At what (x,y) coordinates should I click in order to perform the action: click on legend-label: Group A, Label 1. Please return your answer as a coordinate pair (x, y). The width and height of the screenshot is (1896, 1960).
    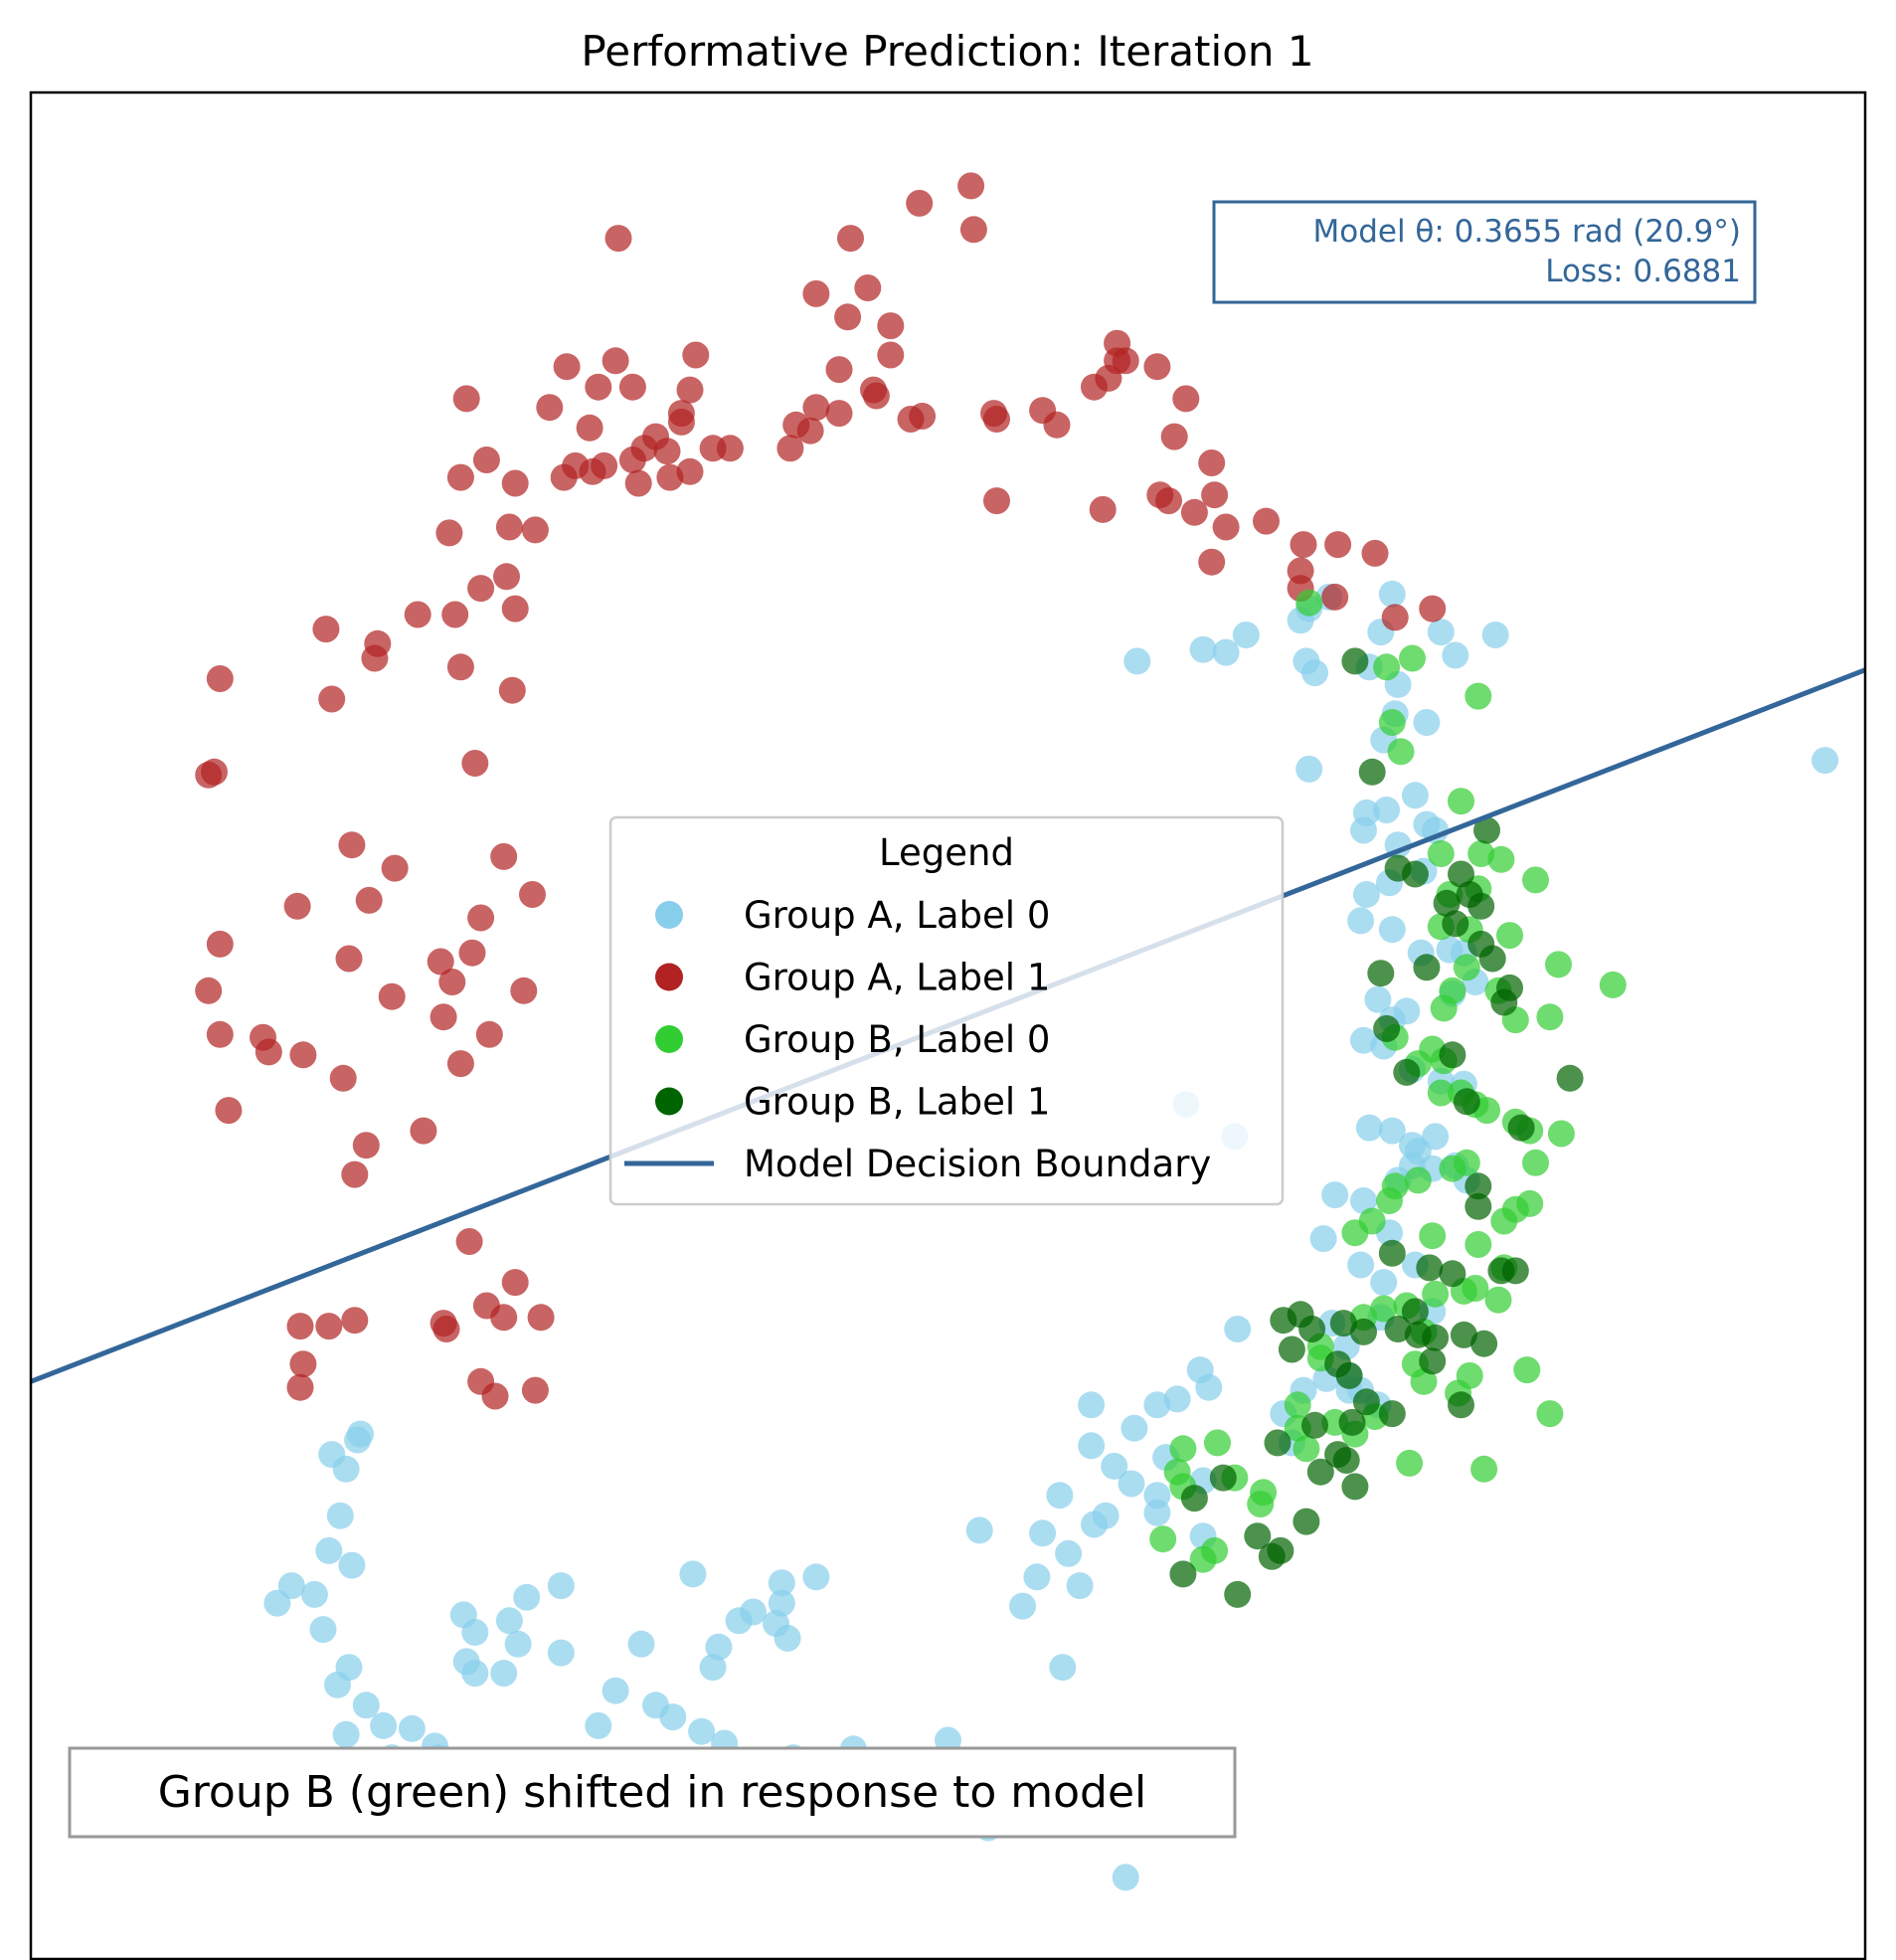
    Looking at the image, I should click on (897, 978).